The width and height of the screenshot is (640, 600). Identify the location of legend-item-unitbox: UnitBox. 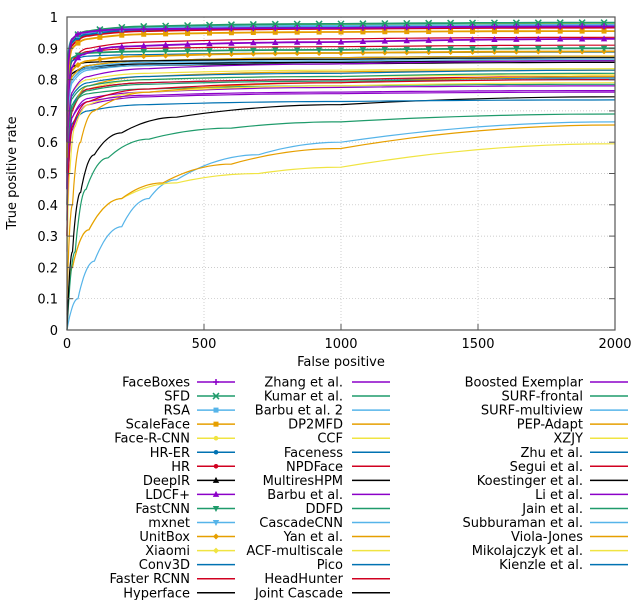
(187, 537).